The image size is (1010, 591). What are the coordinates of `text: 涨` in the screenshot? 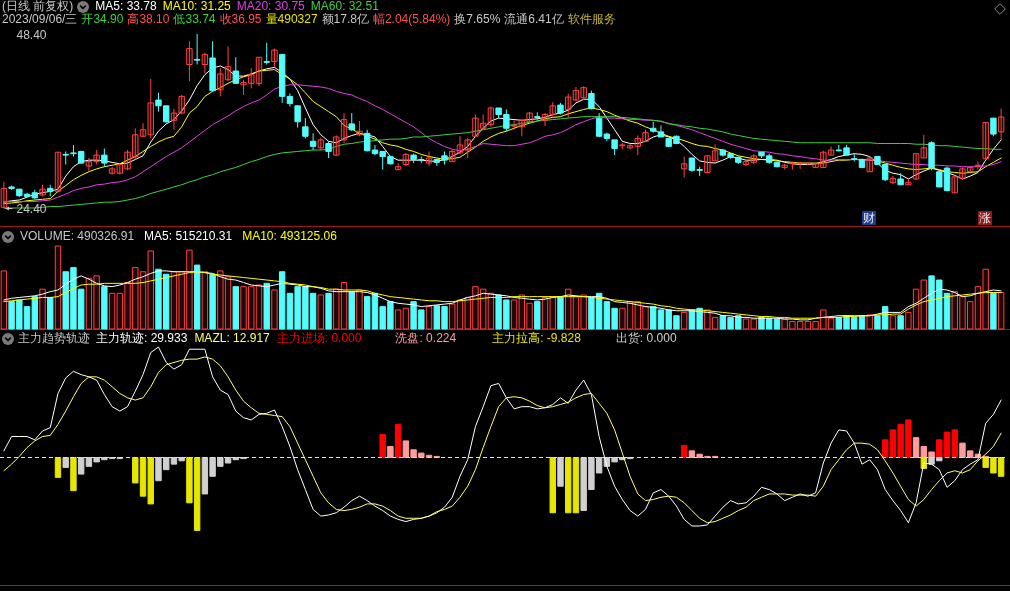 It's located at (985, 218).